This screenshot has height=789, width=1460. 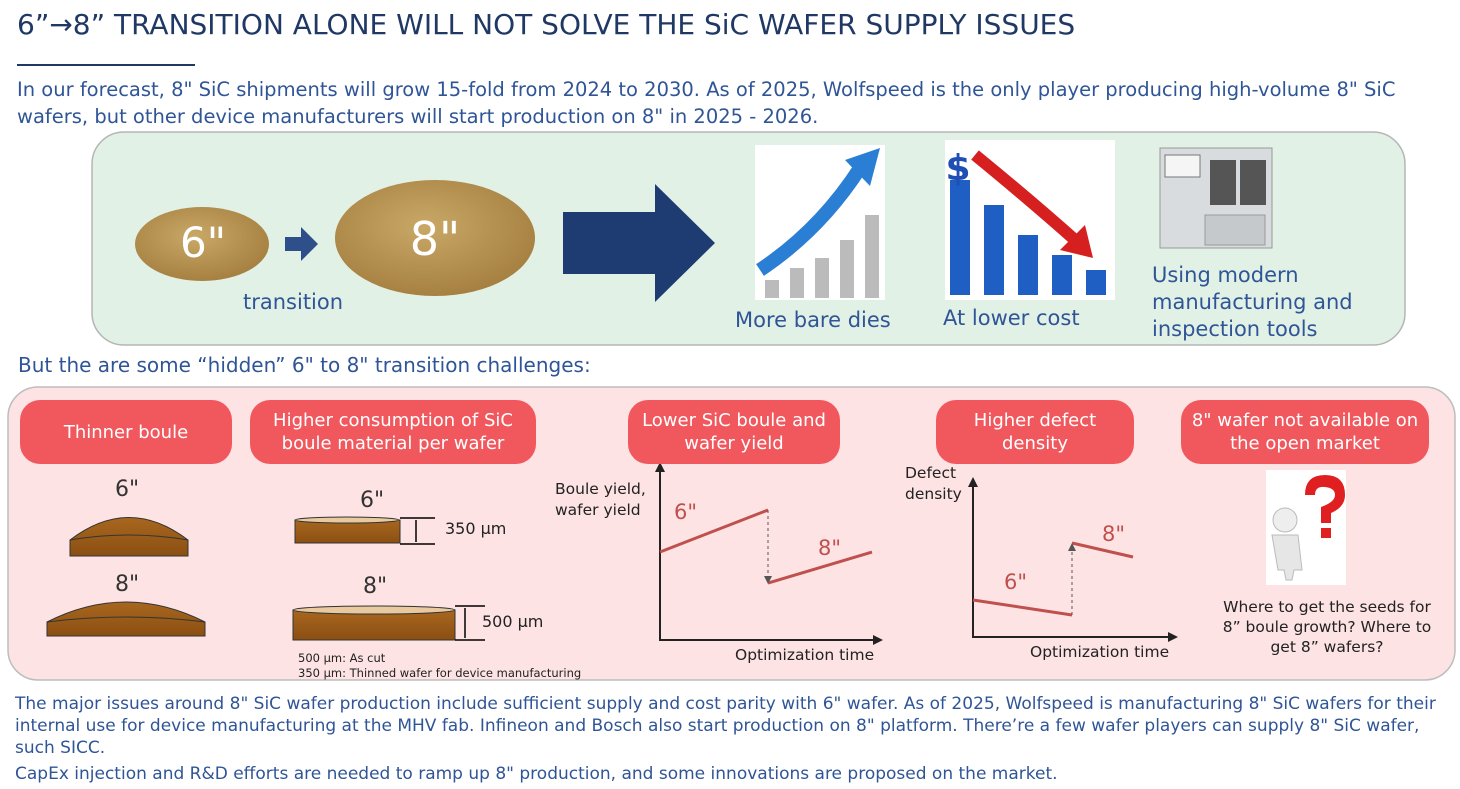 What do you see at coordinates (293, 302) in the screenshot?
I see `transition-label: transition` at bounding box center [293, 302].